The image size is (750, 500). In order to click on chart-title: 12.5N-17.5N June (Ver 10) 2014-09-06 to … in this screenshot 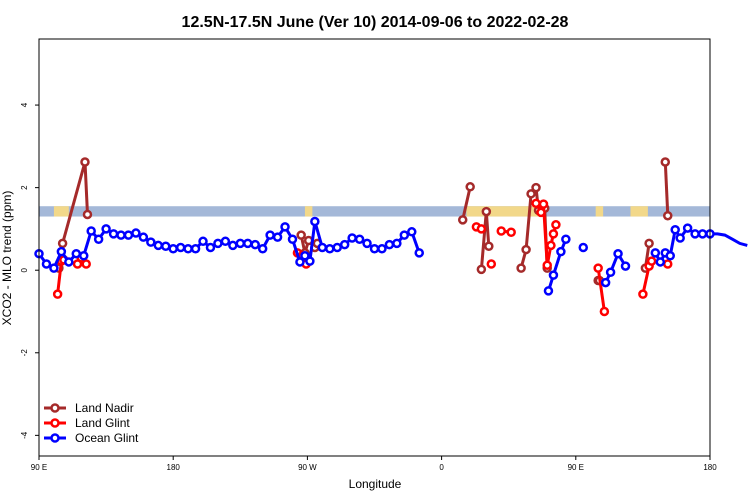, I will do `click(375, 22)`.